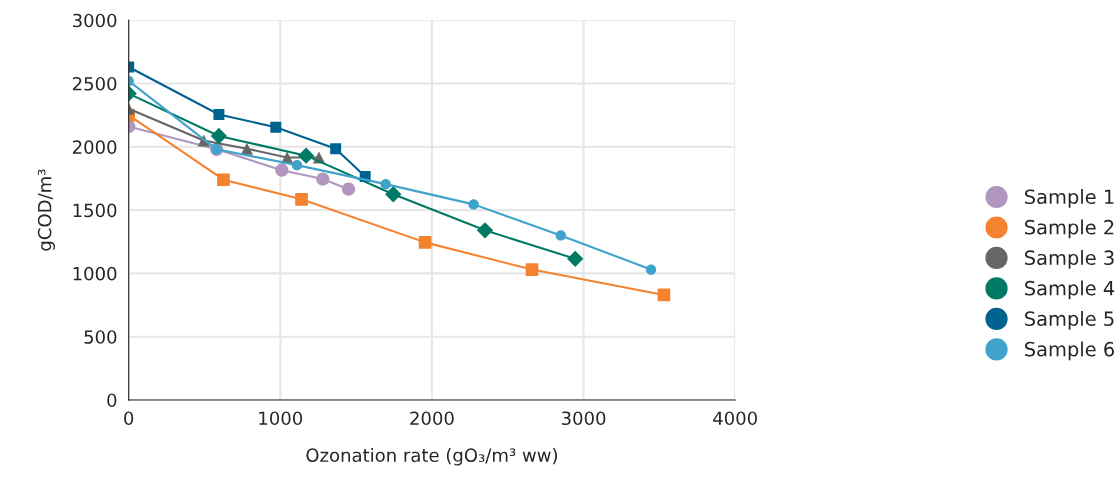 The width and height of the screenshot is (1119, 492). Describe the element at coordinates (583, 418) in the screenshot. I see `x-tick-label: 3000` at that location.